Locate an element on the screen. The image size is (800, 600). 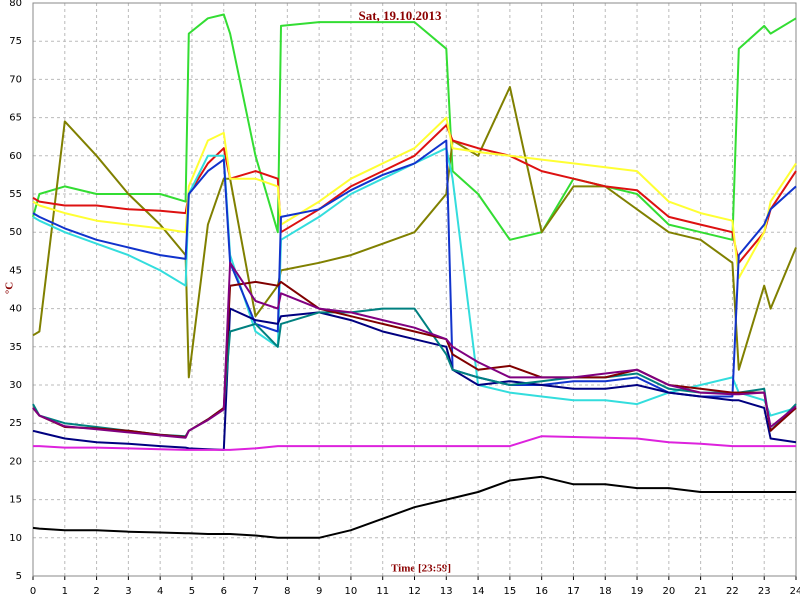
x-tick-label: 12 is located at coordinates (414, 591).